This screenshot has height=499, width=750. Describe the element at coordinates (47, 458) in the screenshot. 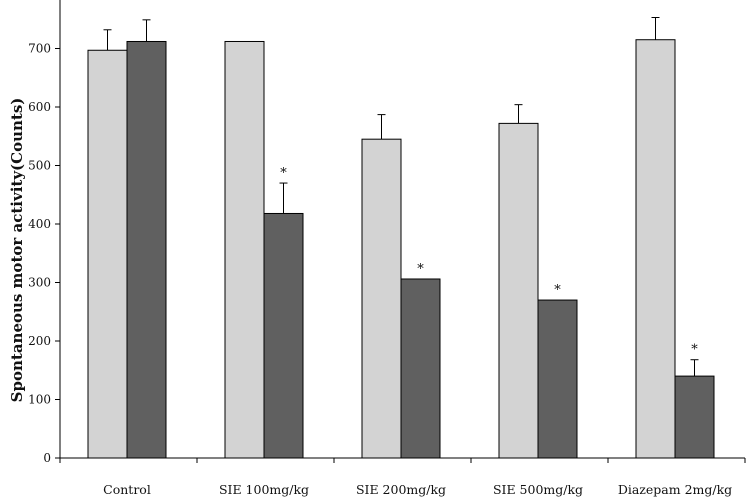

I see `y-tick-label-0: 0` at that location.